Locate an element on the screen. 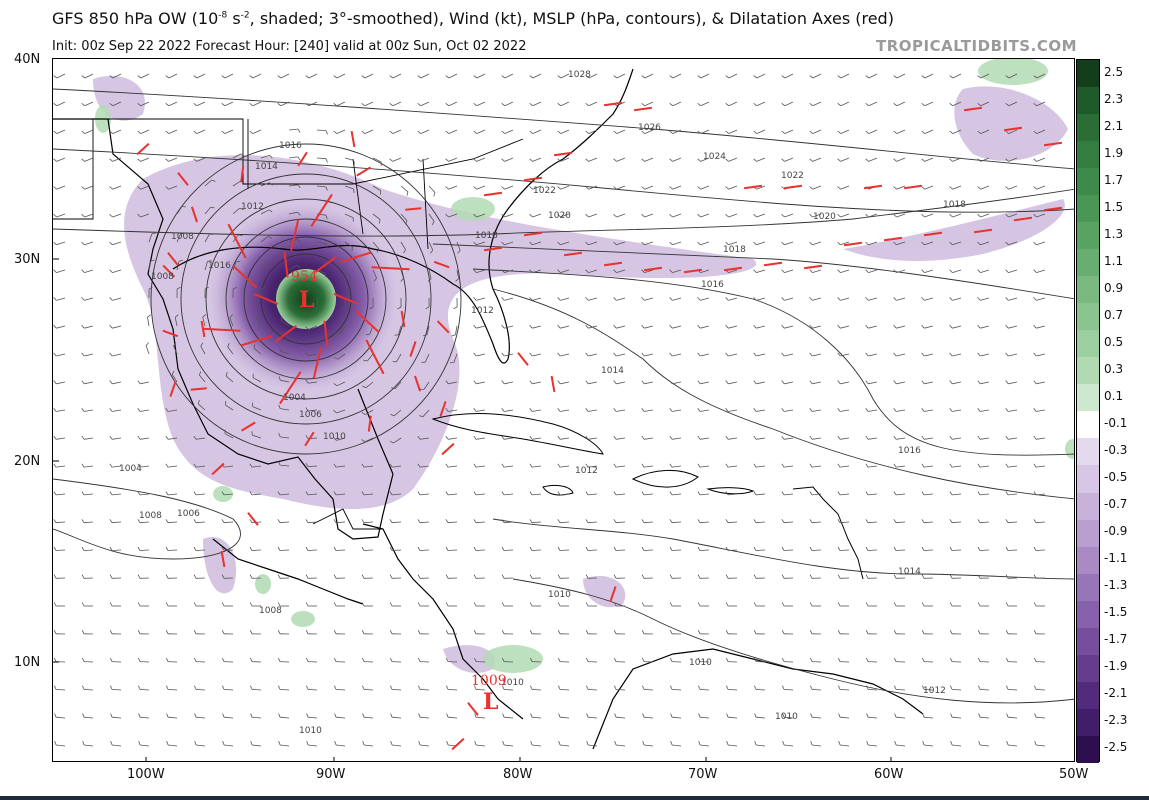  isobar-label: 1014 is located at coordinates (612, 371).